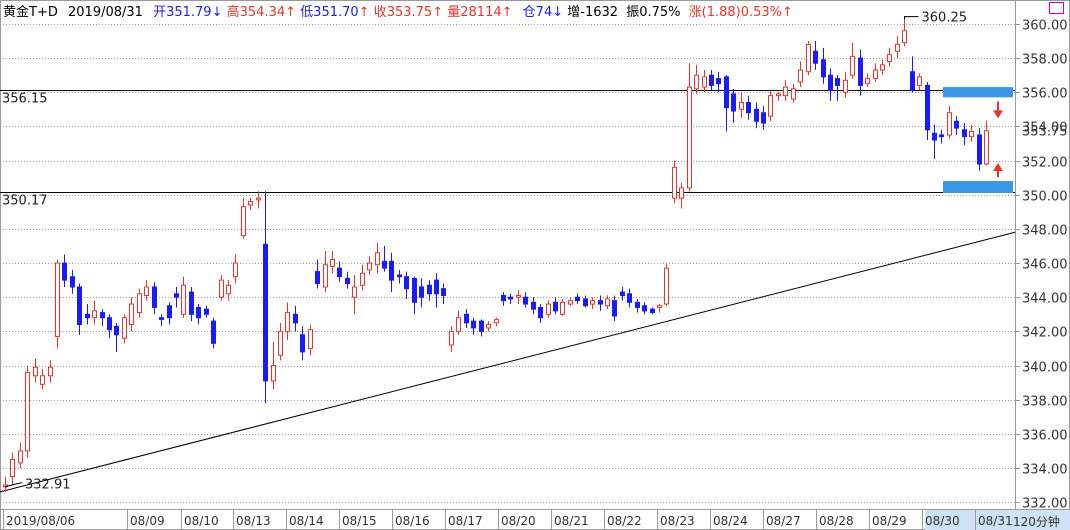 This screenshot has height=530, width=1070. Describe the element at coordinates (256, 12) in the screenshot. I see `high-value: 高354.34` at that location.